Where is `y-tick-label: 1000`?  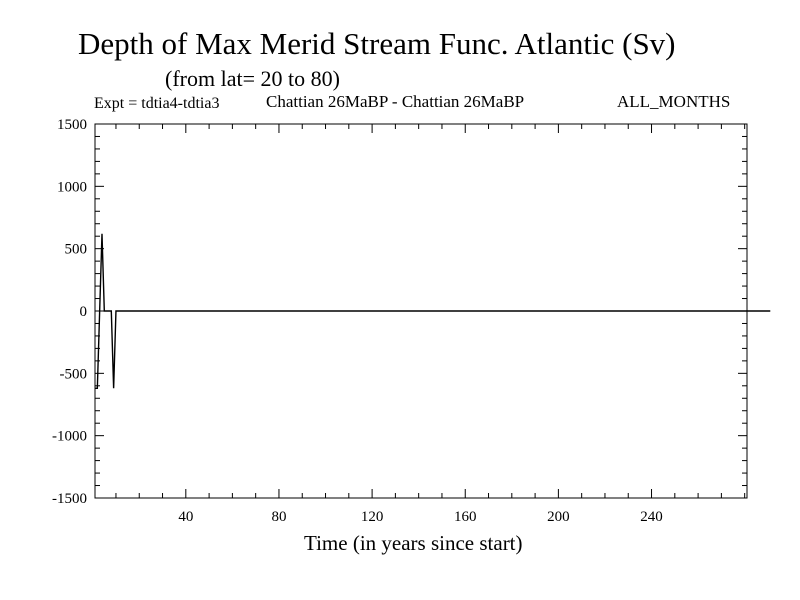 y-tick-label: 1000 is located at coordinates (72, 187).